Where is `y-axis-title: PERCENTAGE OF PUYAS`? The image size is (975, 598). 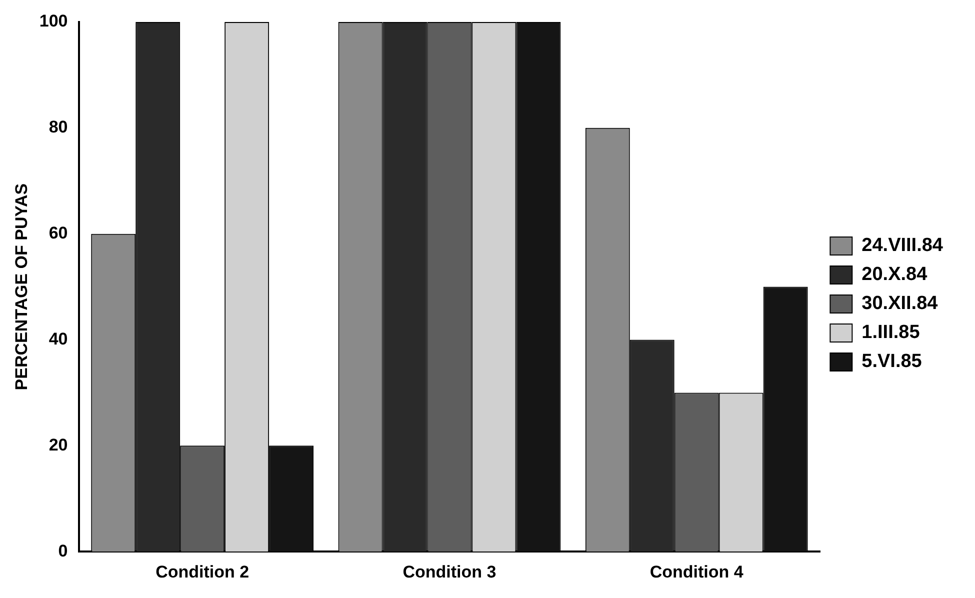
y-axis-title: PERCENTAGE OF PUYAS is located at coordinates (21, 286).